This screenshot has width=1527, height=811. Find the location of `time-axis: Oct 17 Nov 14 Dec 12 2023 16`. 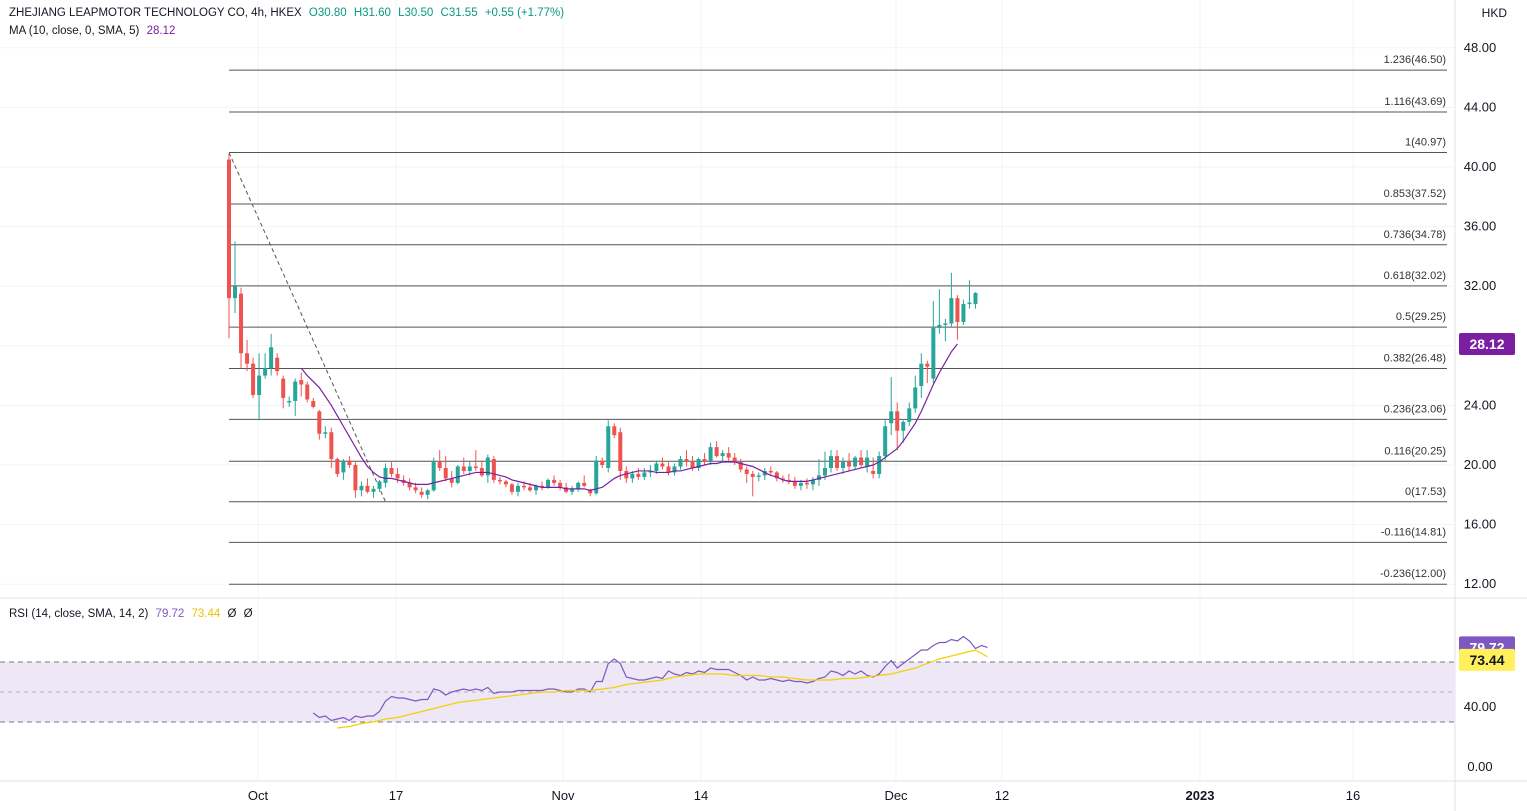

time-axis: Oct 17 Nov 14 Dec 12 2023 16 is located at coordinates (804, 795).